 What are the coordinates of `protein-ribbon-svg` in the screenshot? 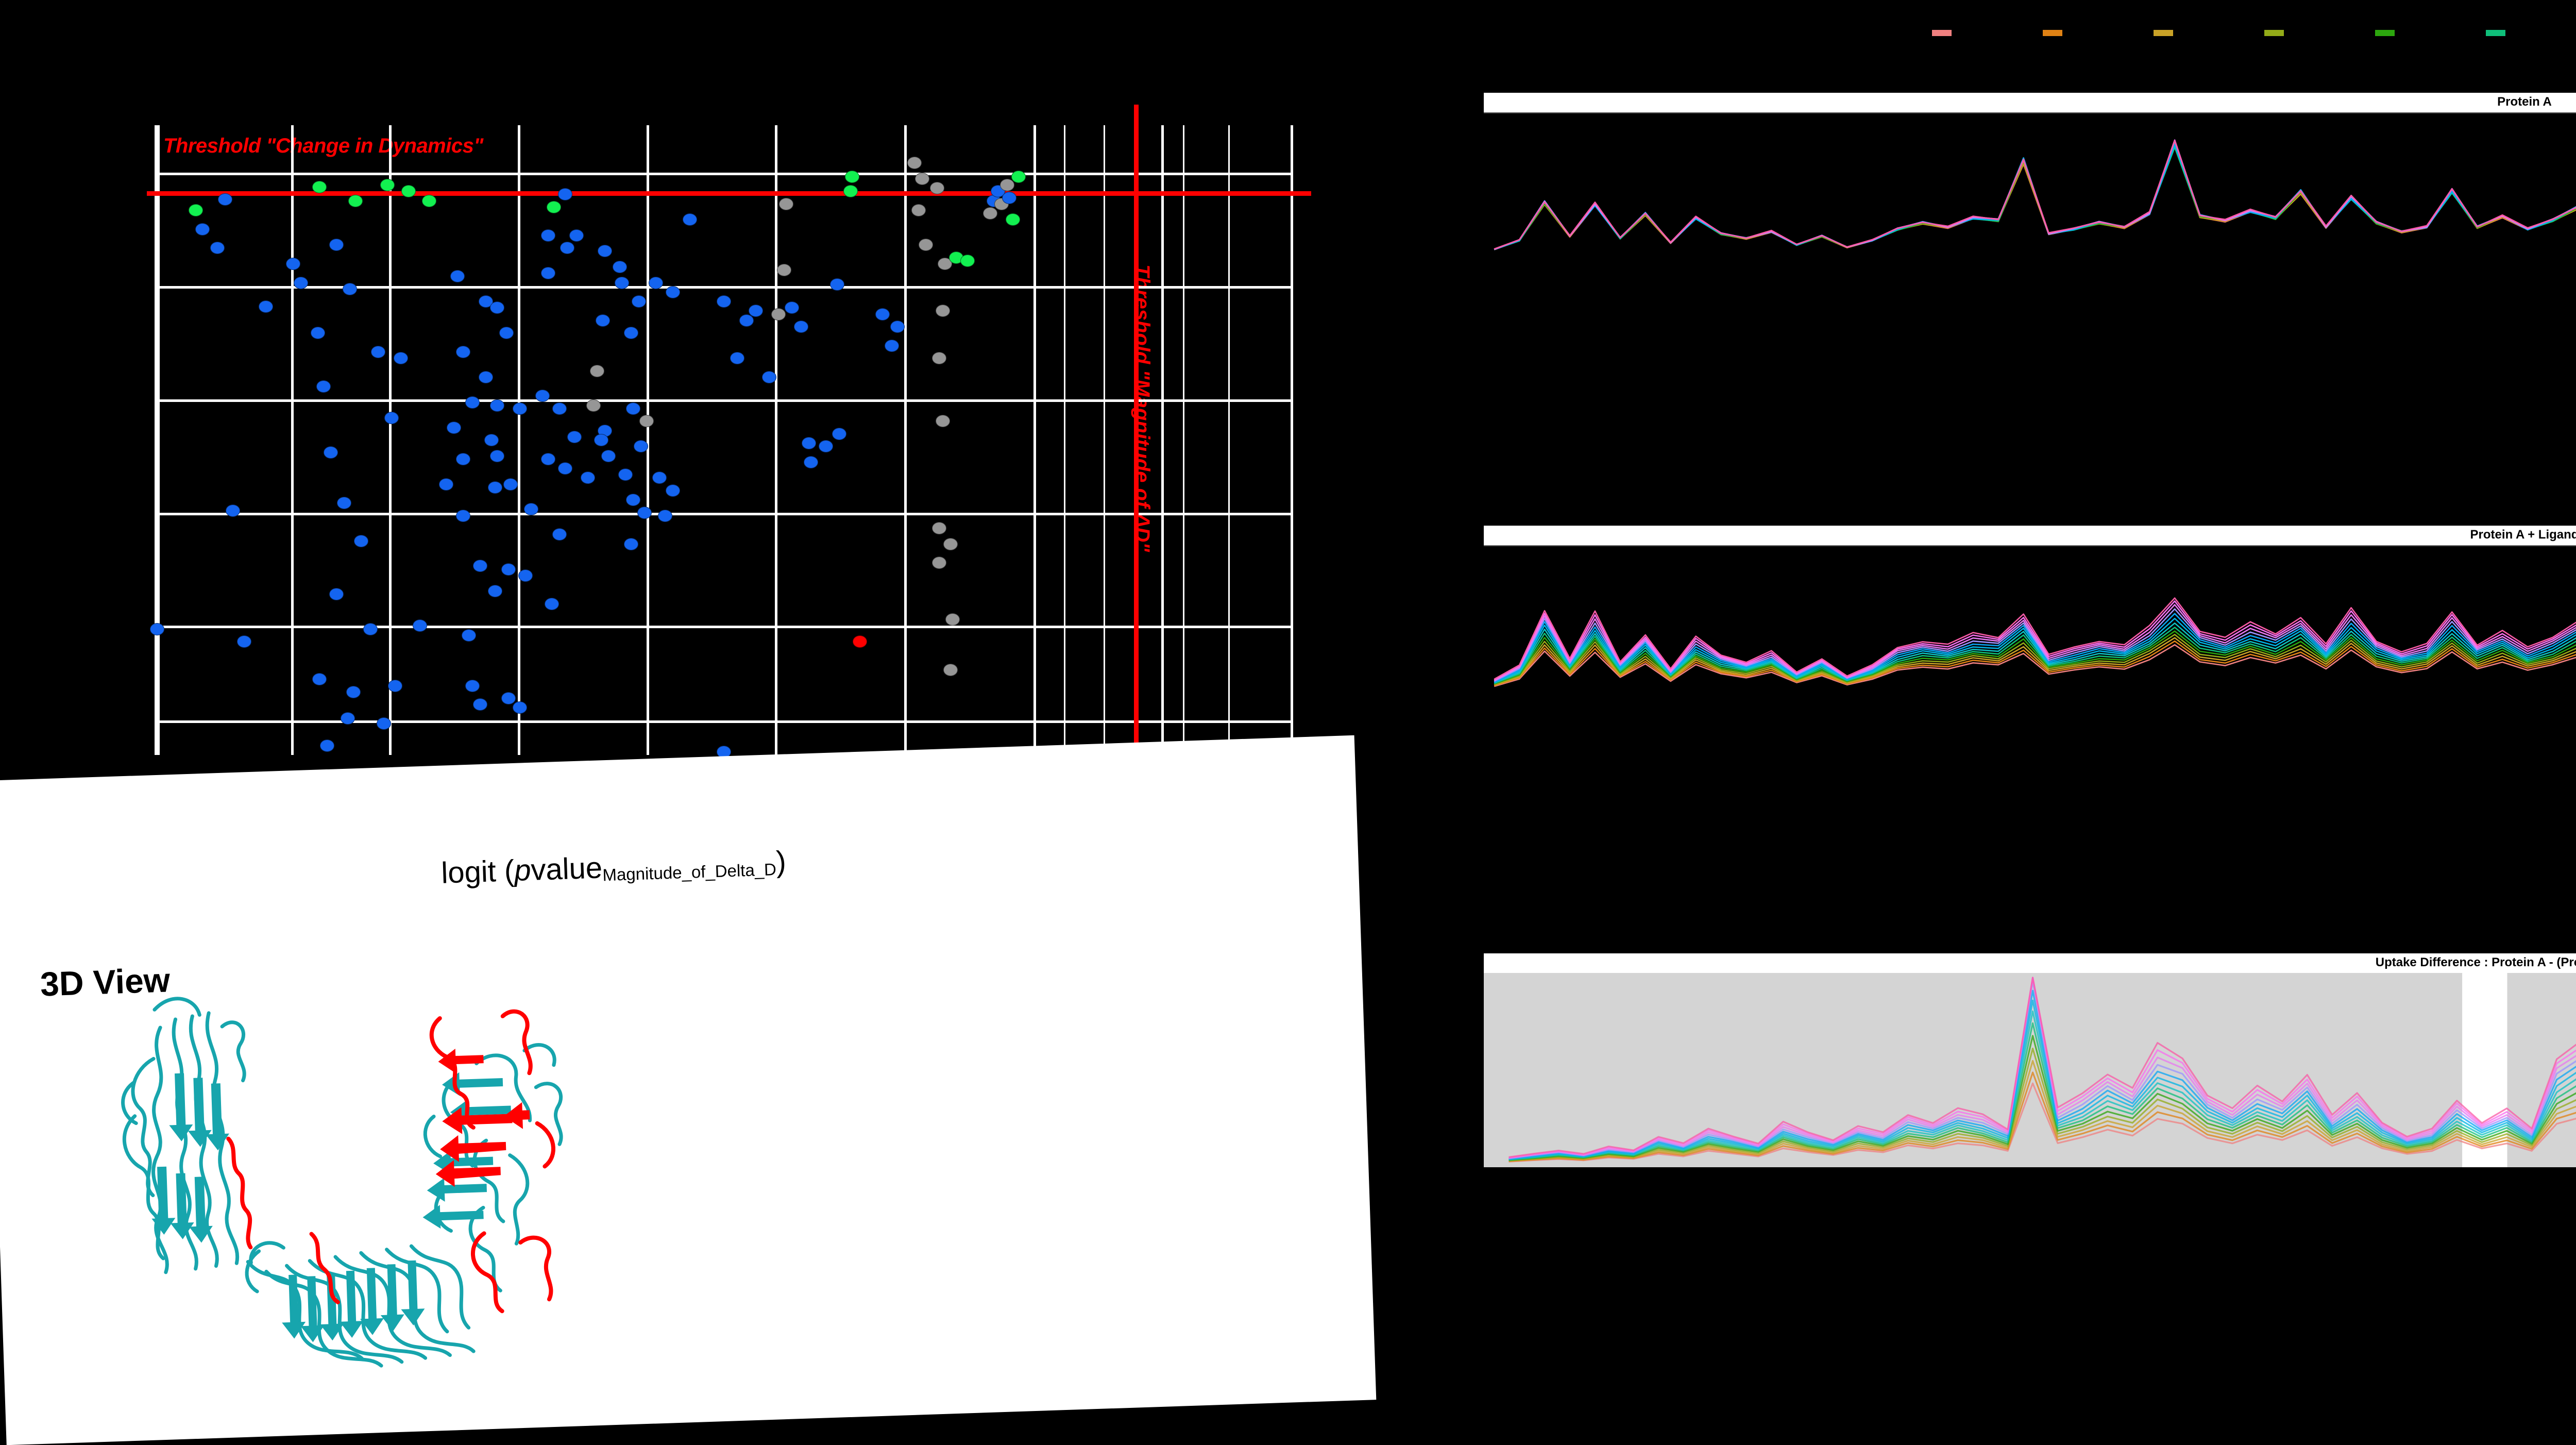 It's located at (359, 1186).